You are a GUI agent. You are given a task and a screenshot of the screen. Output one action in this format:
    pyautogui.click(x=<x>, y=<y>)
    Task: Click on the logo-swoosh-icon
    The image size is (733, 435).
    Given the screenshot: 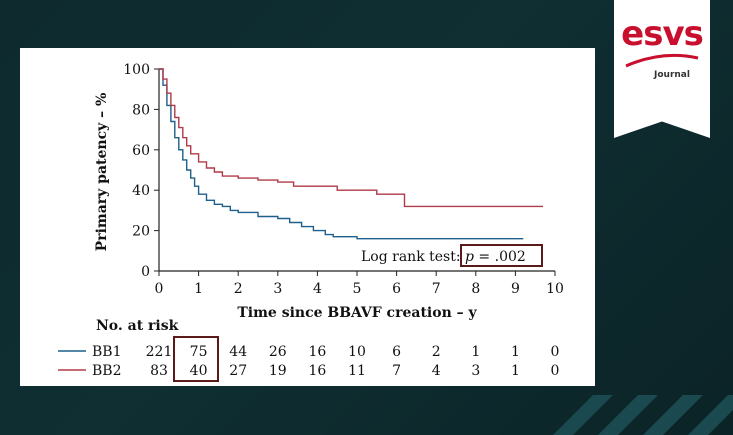 What is the action you would take?
    pyautogui.click(x=662, y=60)
    